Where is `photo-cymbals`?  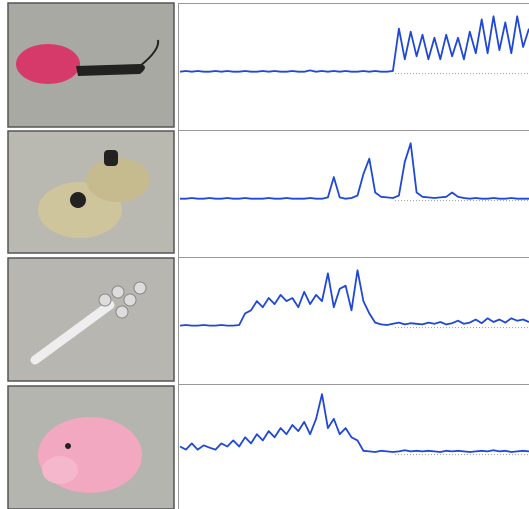 photo-cymbals is located at coordinates (91, 192).